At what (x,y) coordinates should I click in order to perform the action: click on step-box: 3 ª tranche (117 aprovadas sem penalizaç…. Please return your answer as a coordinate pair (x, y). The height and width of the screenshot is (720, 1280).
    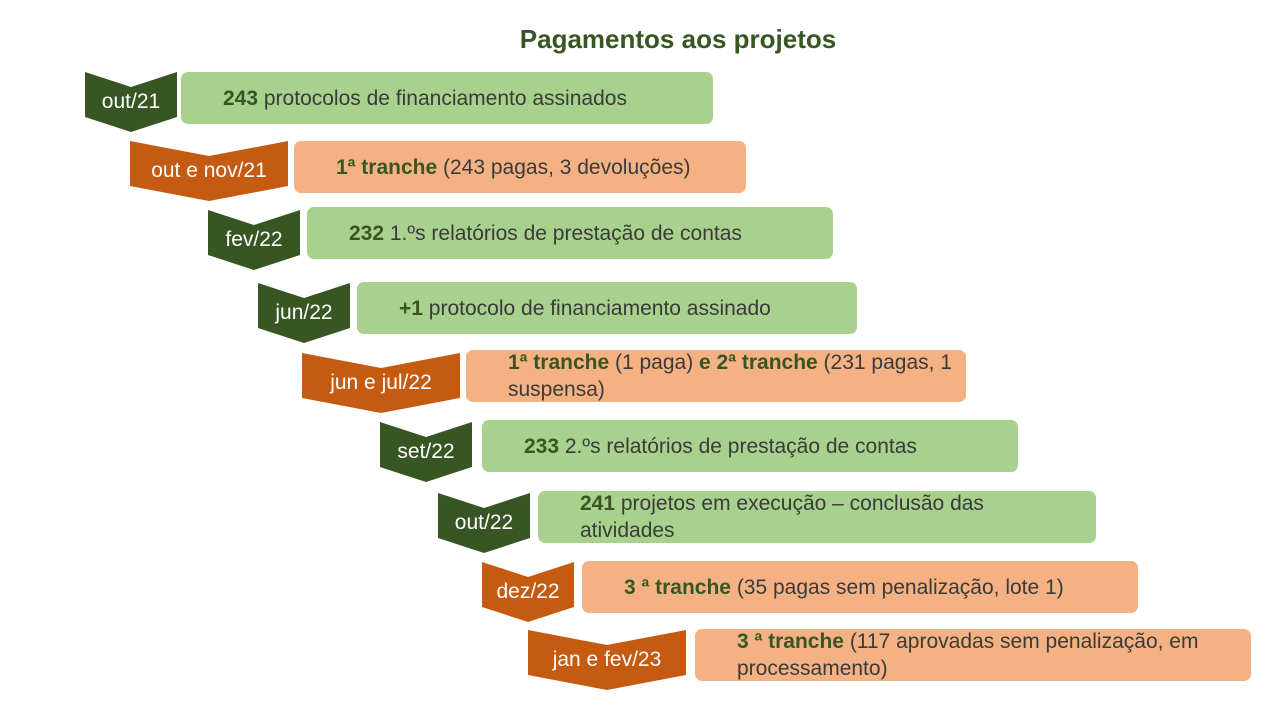
    Looking at the image, I should click on (973, 655).